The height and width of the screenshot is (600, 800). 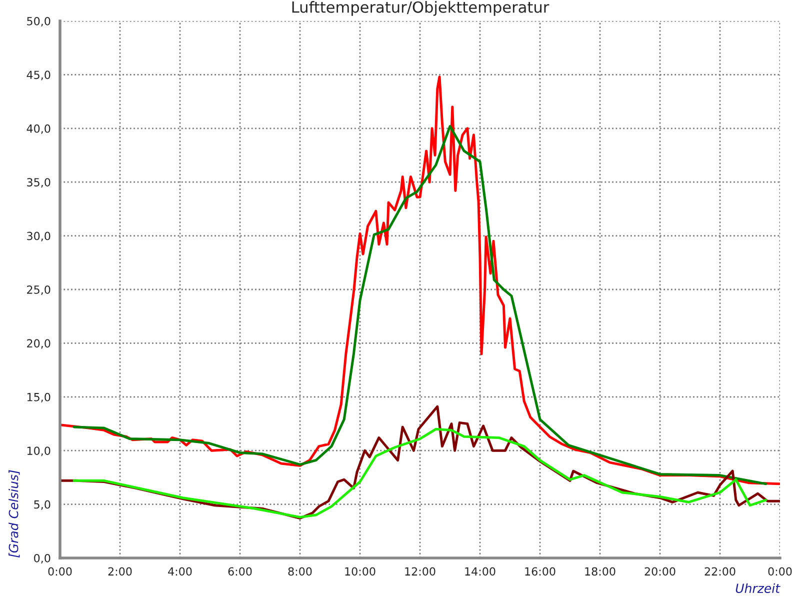 What do you see at coordinates (421, 8) in the screenshot?
I see `chart-title: Lufttemperatur/Objekttemperatur` at bounding box center [421, 8].